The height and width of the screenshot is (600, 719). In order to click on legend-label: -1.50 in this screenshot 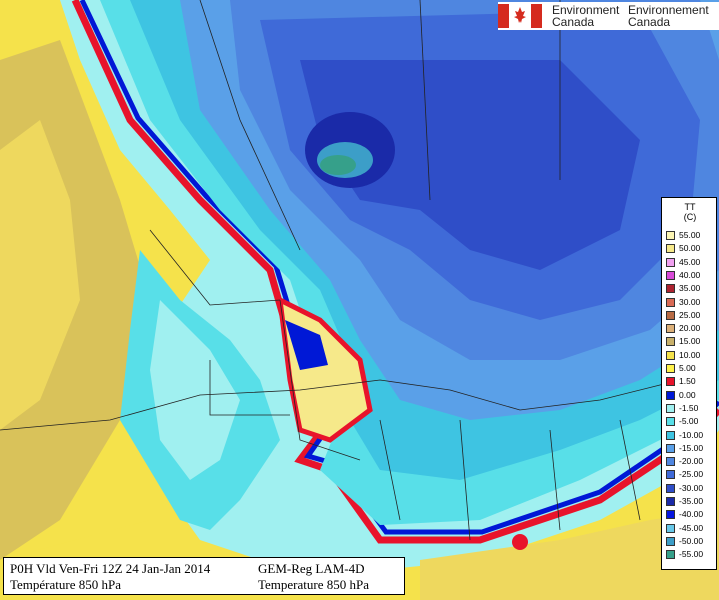, I will do `click(689, 407)`.